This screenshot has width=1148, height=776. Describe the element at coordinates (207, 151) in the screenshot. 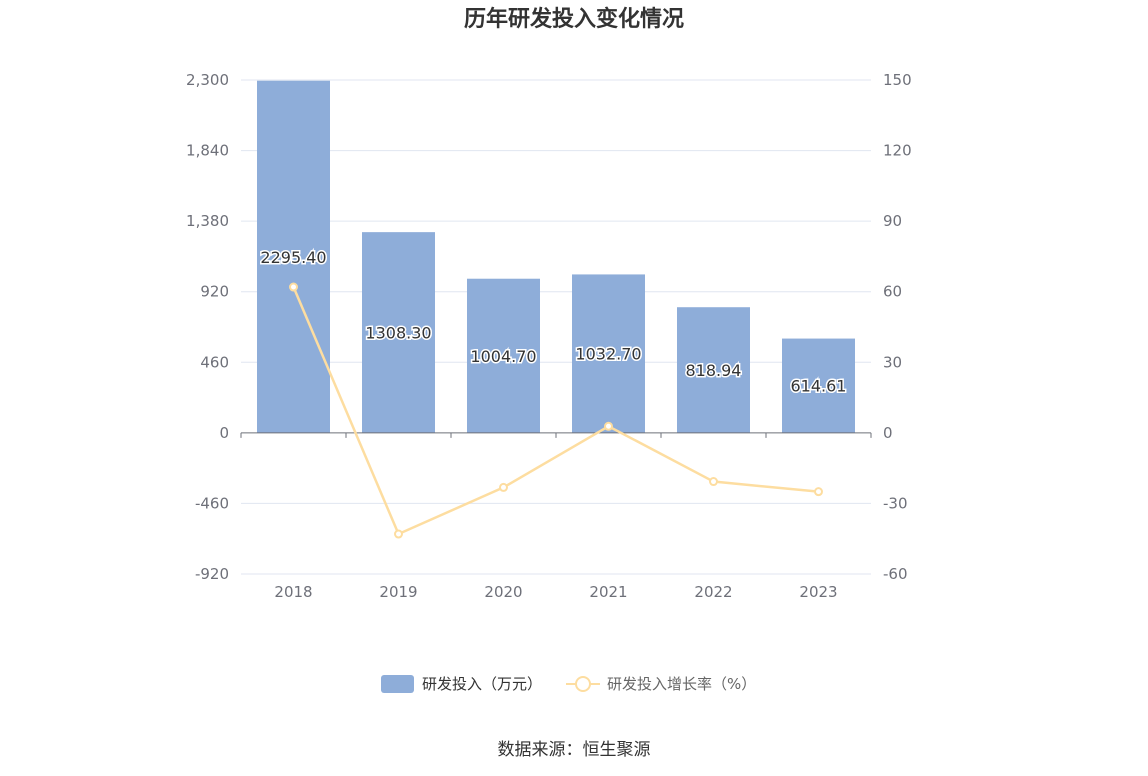

I see `left-tick-label: 1,840` at that location.